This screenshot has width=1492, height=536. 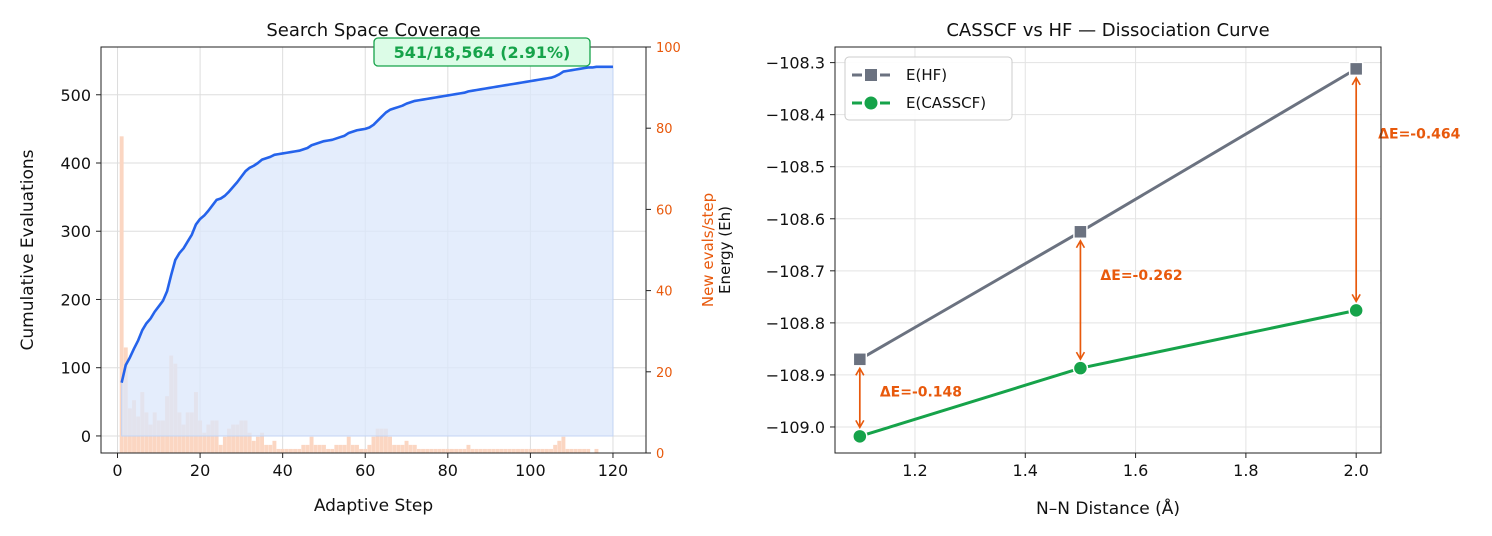 What do you see at coordinates (117, 470) in the screenshot?
I see `x-tick-label: 0` at bounding box center [117, 470].